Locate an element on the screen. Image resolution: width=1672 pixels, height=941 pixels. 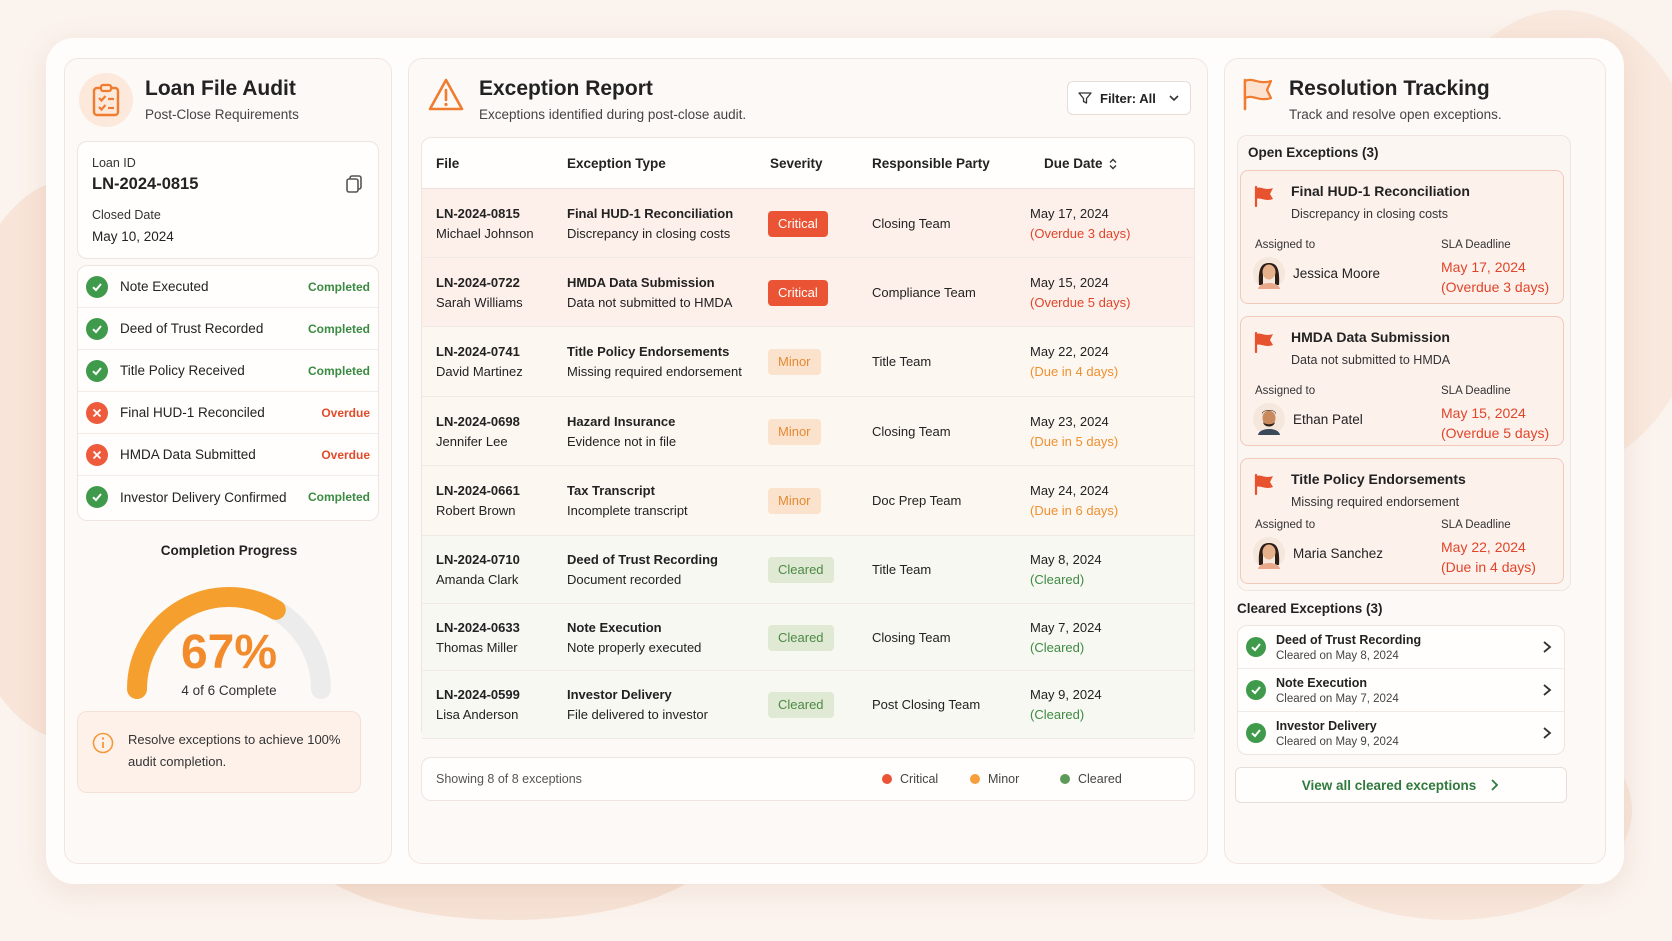
exception-type: Final HUD-1 Reconciliation is located at coordinates (650, 213).